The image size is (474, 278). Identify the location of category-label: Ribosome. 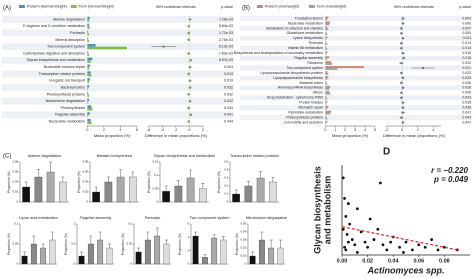
(315, 63).